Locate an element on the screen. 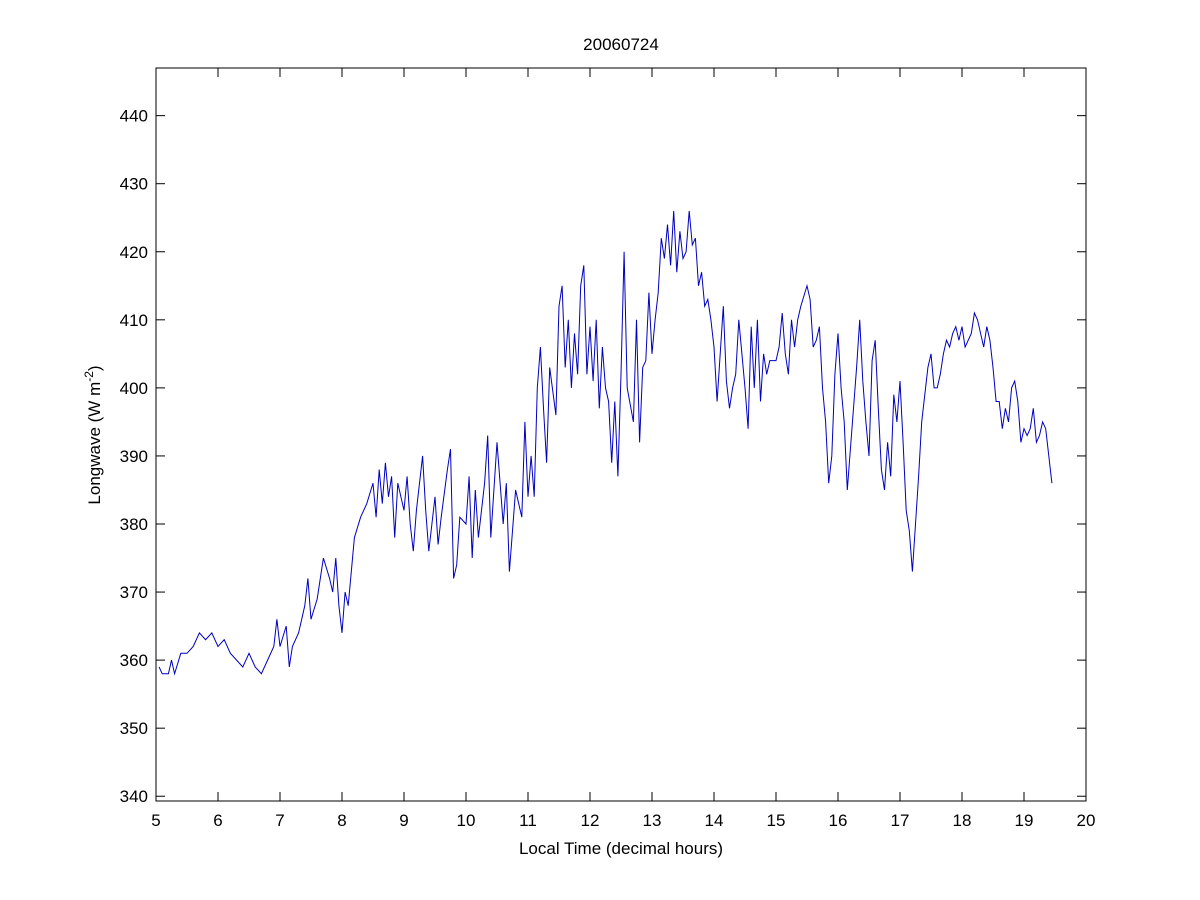 Image resolution: width=1200 pixels, height=900 pixels. x-tick-label: 18 is located at coordinates (962, 820).